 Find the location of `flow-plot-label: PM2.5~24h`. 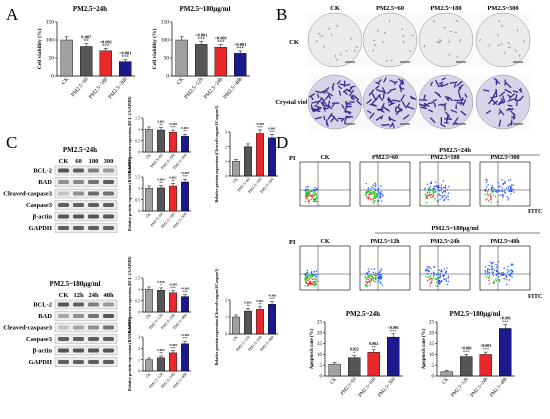

flow-plot-label: PM2.5~24h is located at coordinates (445, 242).